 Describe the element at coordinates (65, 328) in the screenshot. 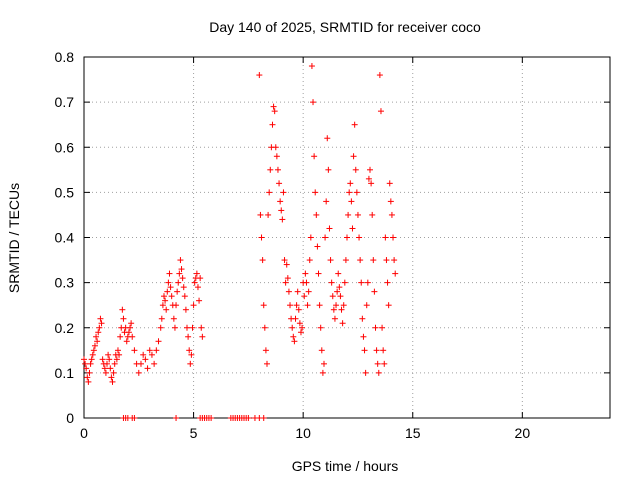

I see `y-tick-label: 0.2` at that location.